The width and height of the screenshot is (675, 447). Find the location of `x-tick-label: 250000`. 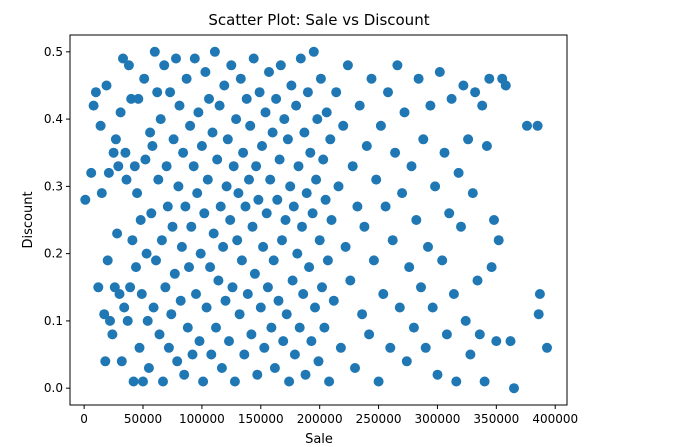

x-tick-label: 250000 is located at coordinates (379, 419).